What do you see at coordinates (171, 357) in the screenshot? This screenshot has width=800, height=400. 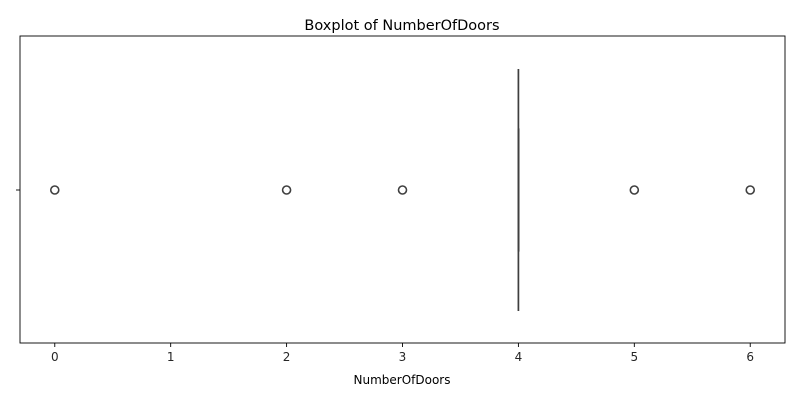 I see `x-tick-label: 1` at bounding box center [171, 357].